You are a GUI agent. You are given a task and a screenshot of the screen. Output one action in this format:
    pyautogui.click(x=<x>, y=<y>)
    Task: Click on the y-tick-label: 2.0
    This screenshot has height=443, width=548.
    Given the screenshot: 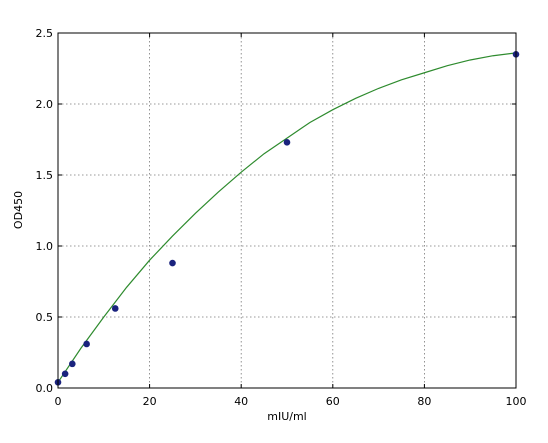 What is the action you would take?
    pyautogui.click(x=45, y=104)
    